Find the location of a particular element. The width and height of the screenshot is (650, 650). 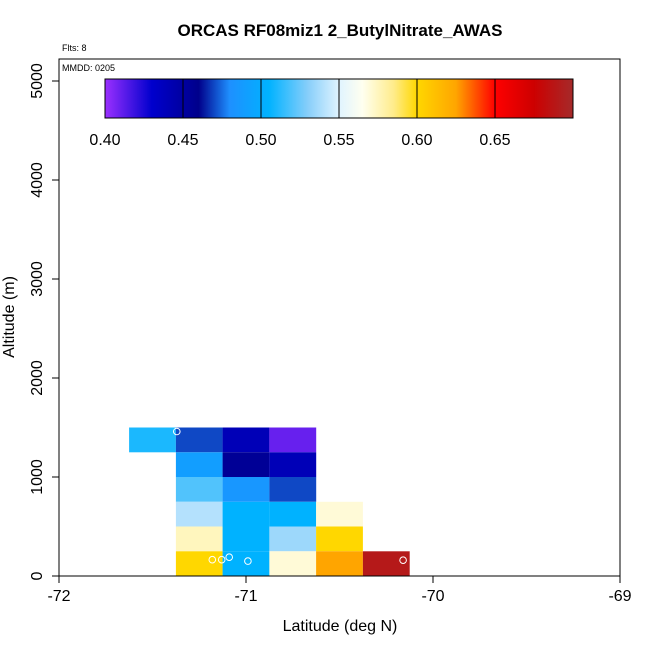

y-tick-label: 2000 is located at coordinates (37, 378).